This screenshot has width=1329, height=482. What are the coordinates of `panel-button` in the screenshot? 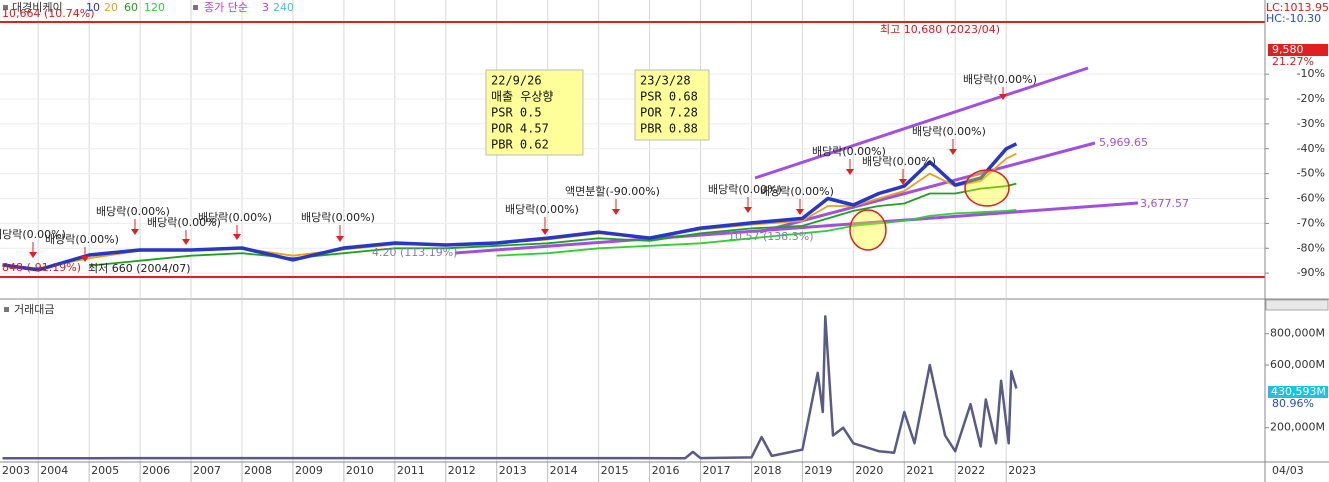 It's located at (1297, 305).